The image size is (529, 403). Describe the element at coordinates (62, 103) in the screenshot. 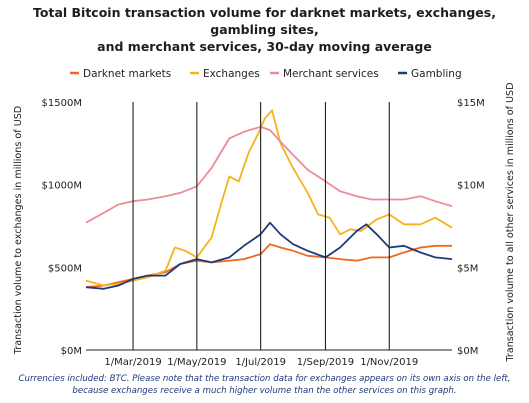

I see `y-left-tick-label: $1500M` at that location.